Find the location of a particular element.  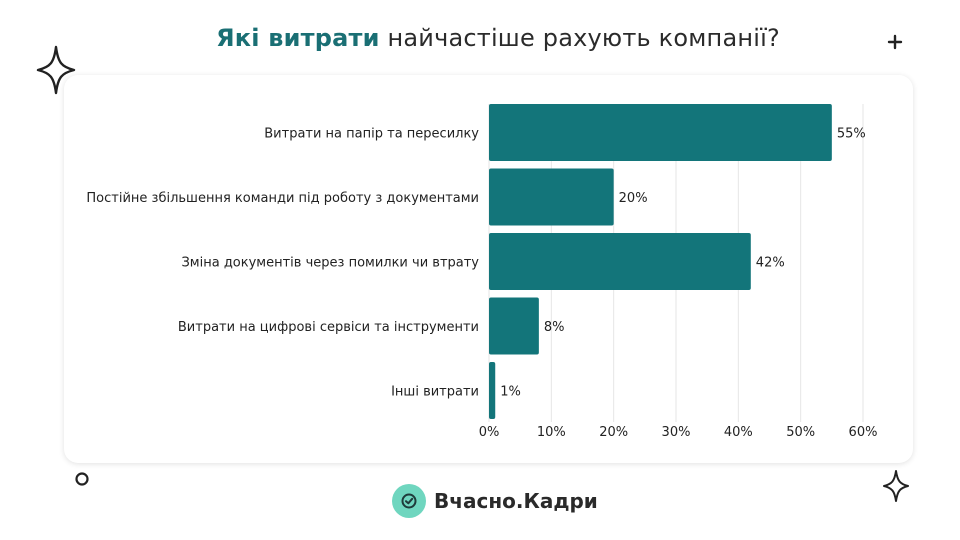

footer-brand: Вчасно.Кадри is located at coordinates (495, 501).